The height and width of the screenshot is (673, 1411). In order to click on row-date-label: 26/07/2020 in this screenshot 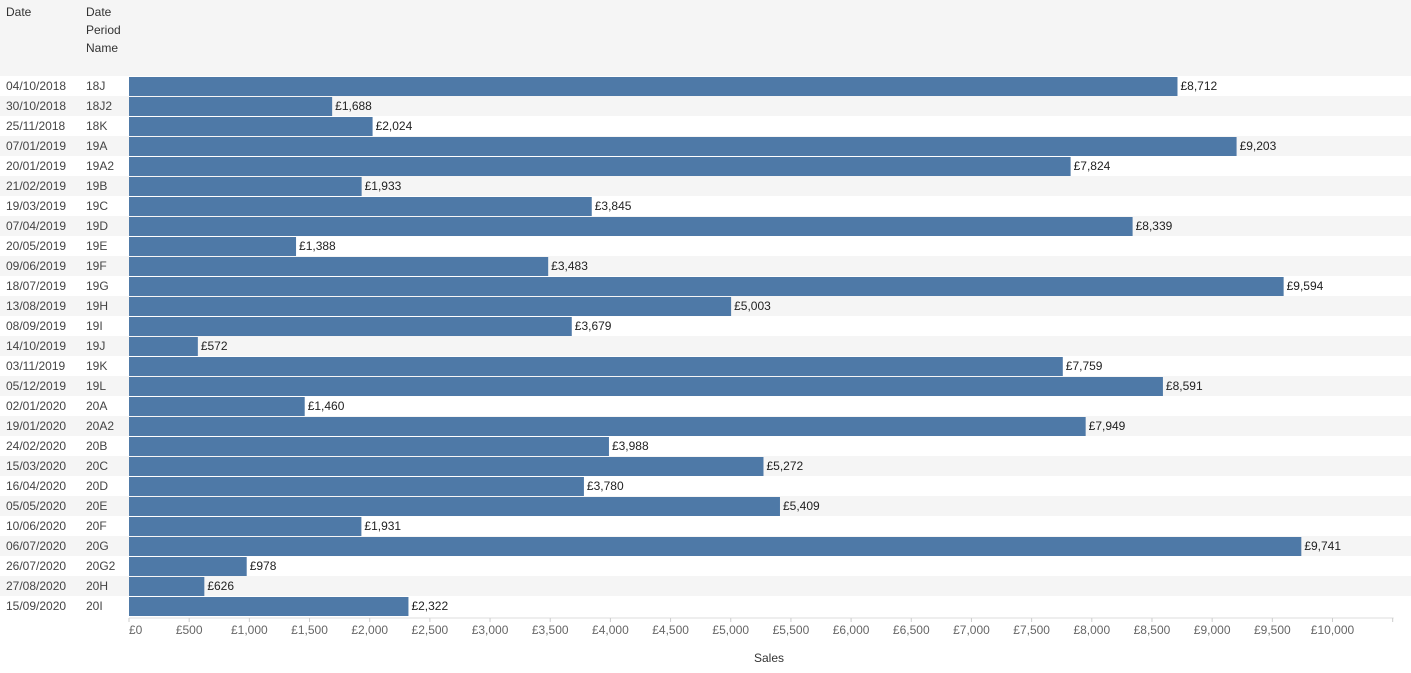, I will do `click(36, 566)`.